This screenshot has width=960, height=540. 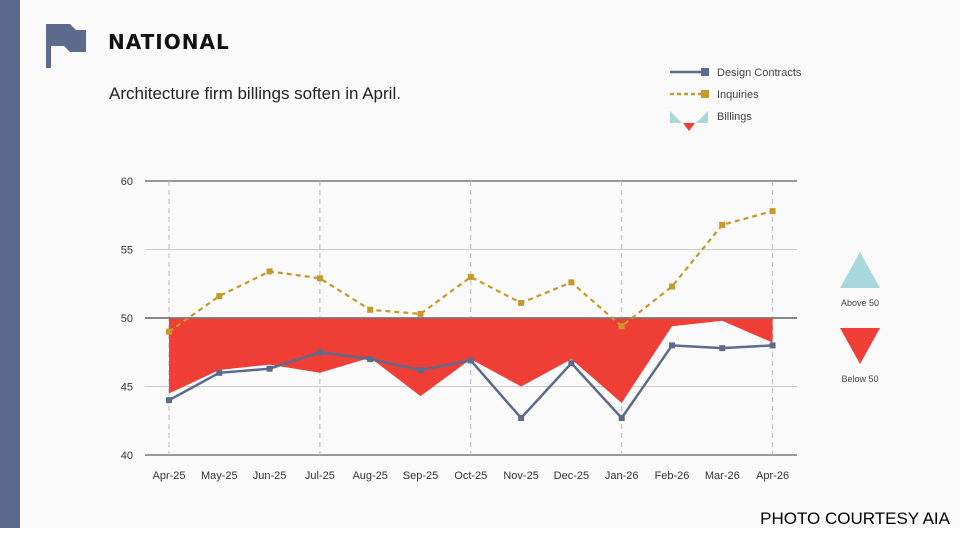 I want to click on key-below-50: Below 50, so click(x=860, y=355).